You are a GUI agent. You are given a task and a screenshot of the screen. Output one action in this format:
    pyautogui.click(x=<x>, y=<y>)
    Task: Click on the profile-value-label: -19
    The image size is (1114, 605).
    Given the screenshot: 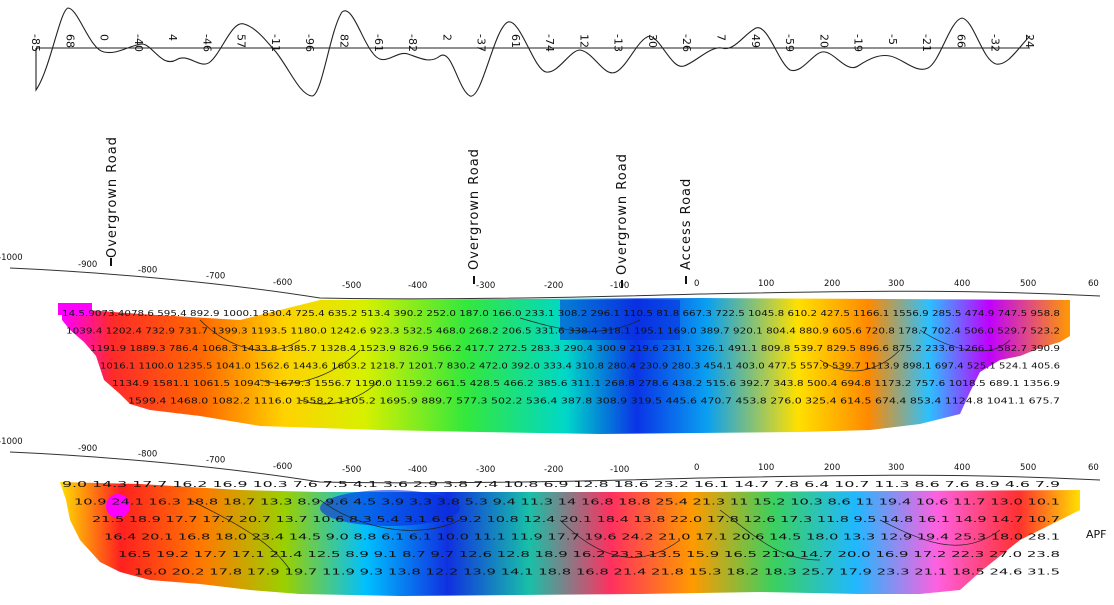 What is the action you would take?
    pyautogui.click(x=858, y=43)
    